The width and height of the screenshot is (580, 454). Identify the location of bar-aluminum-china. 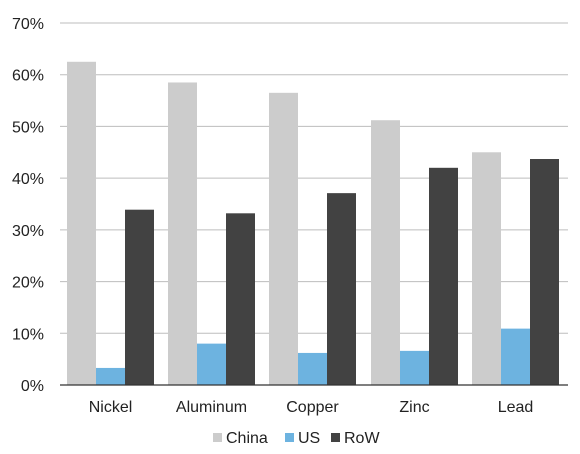
(182, 233).